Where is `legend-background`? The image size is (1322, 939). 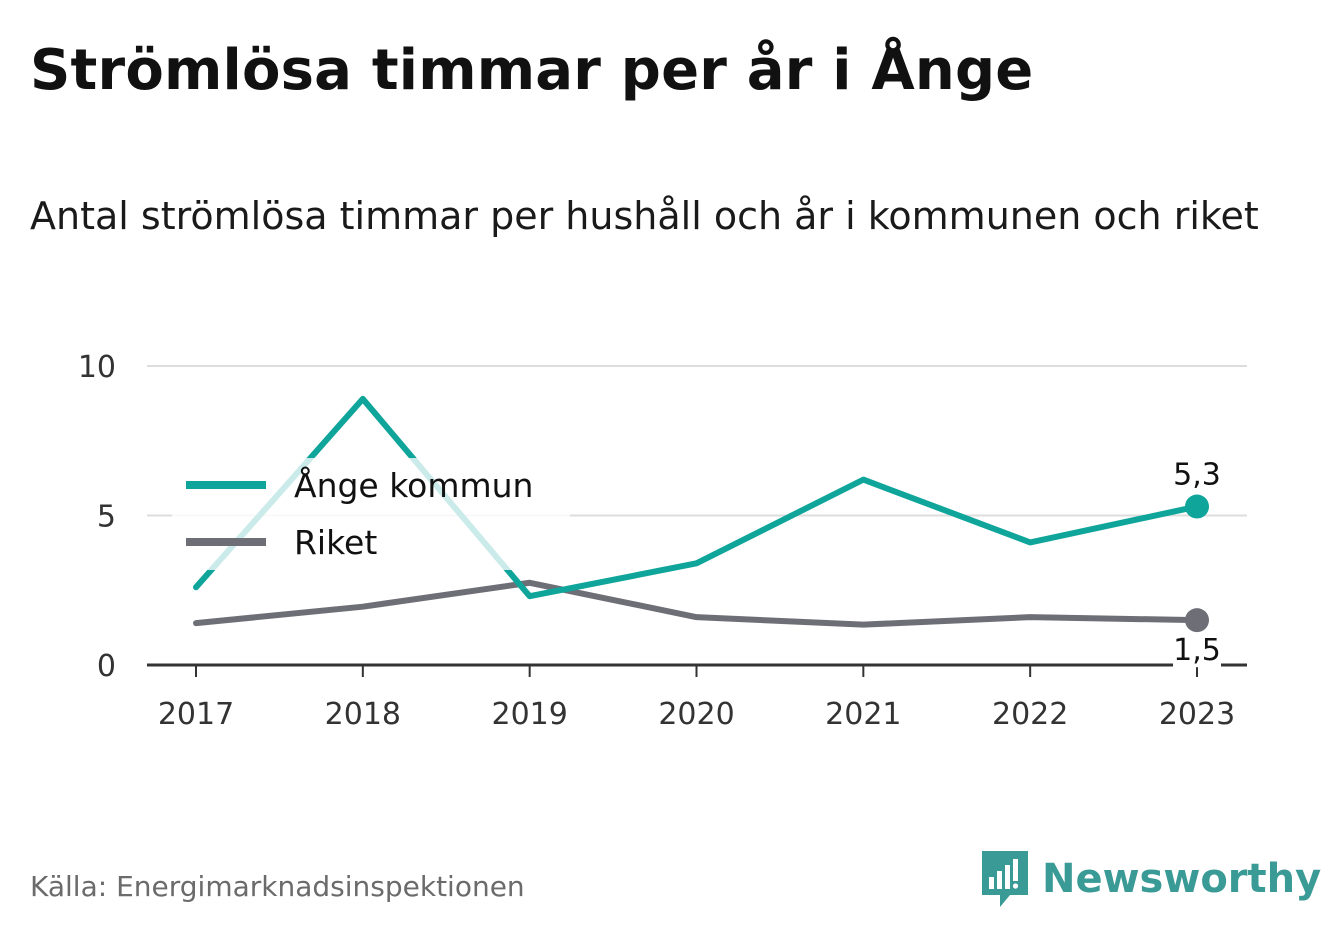
legend-background is located at coordinates (371, 514).